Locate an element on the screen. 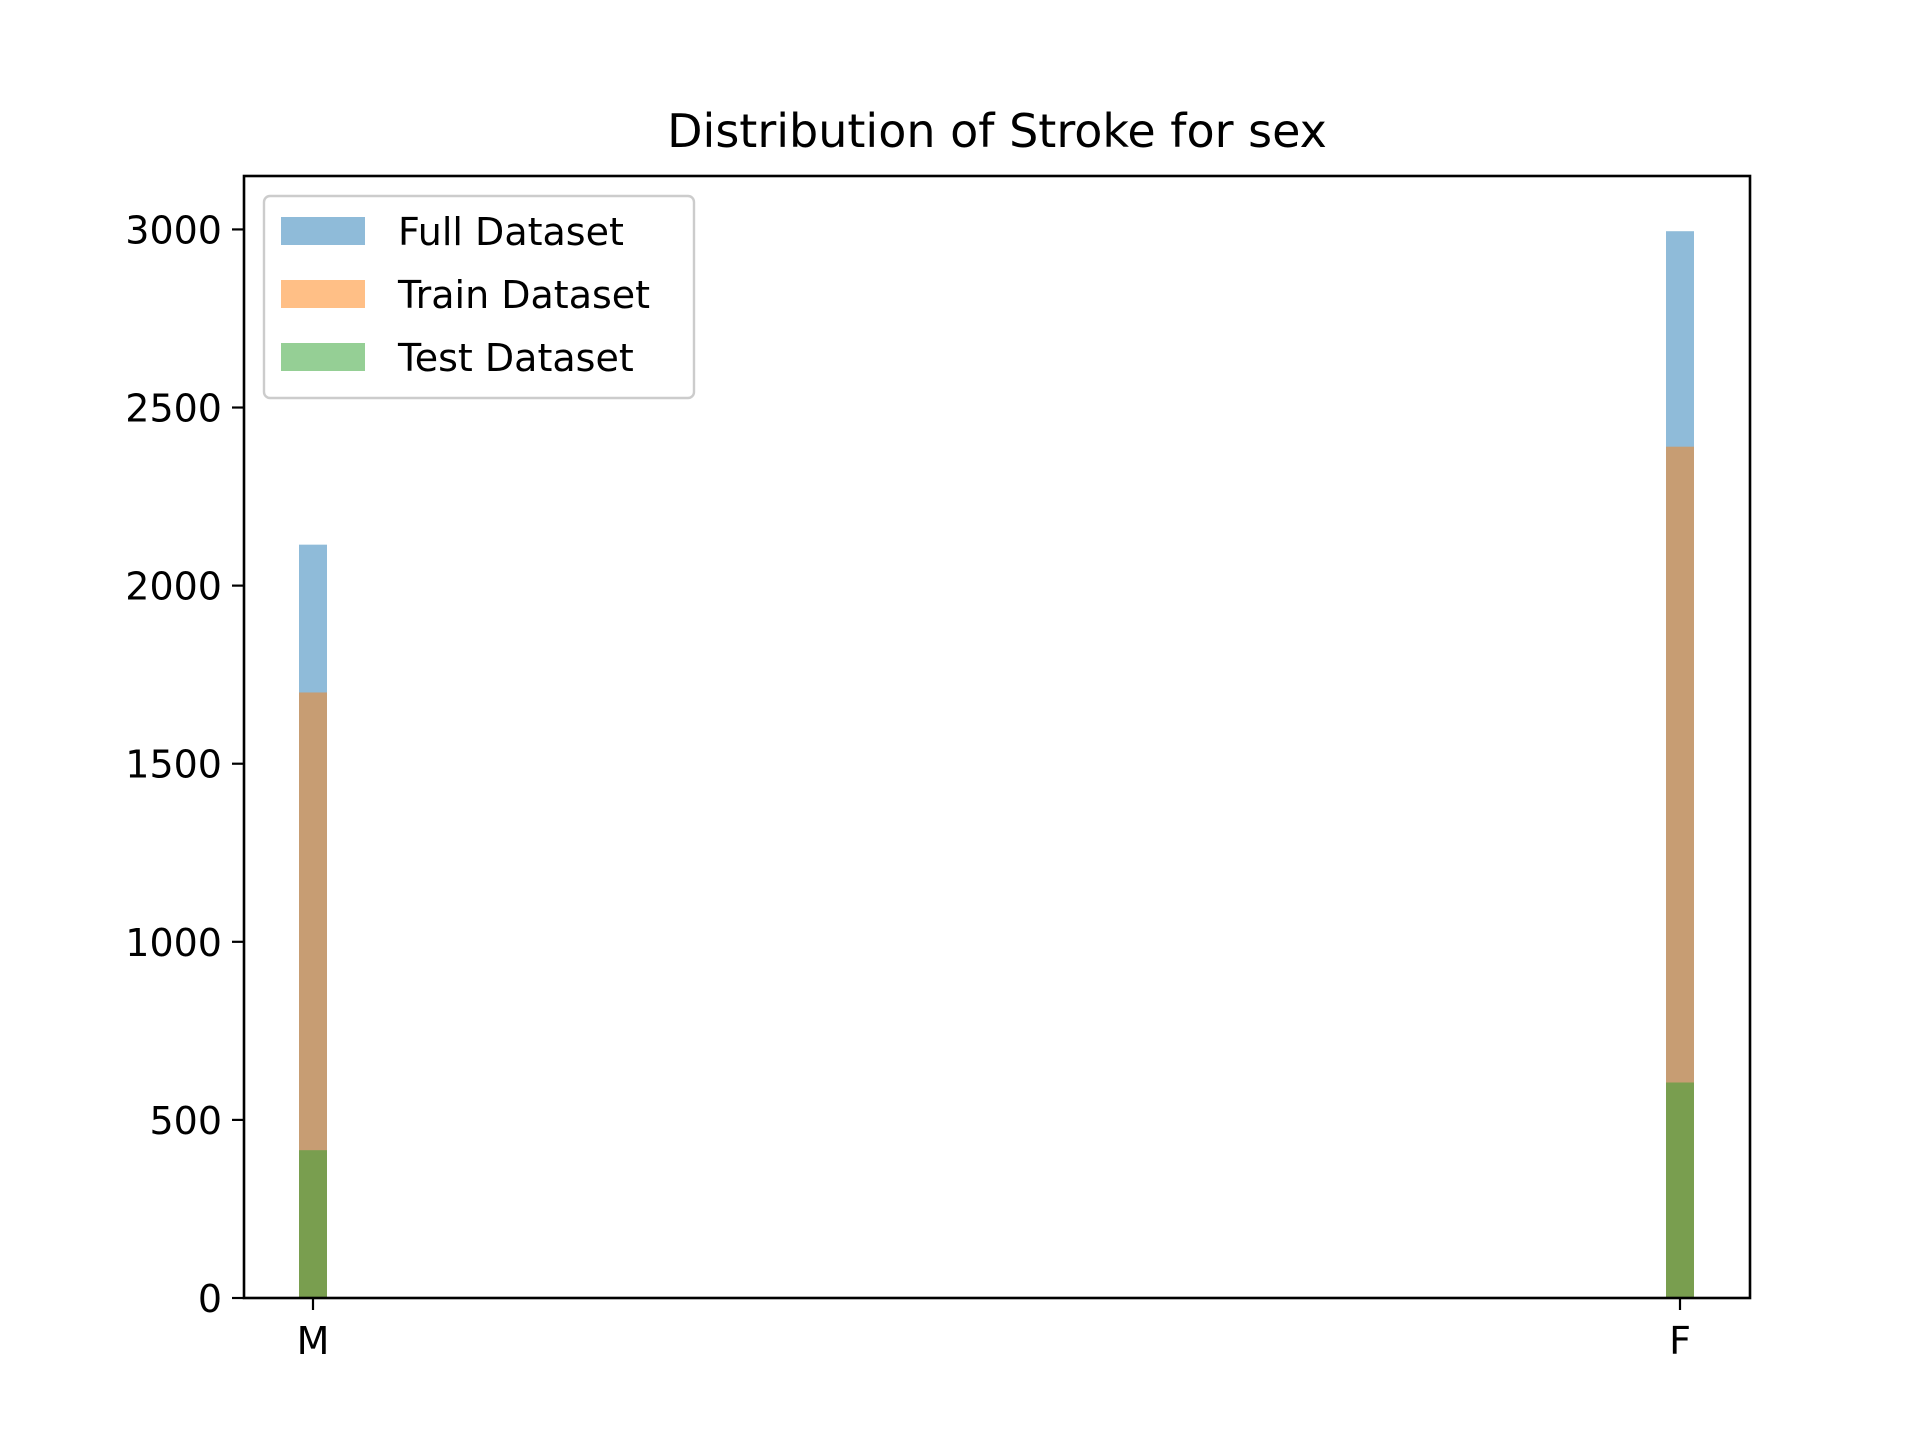  bar-test-dataset-m is located at coordinates (313, 1224).